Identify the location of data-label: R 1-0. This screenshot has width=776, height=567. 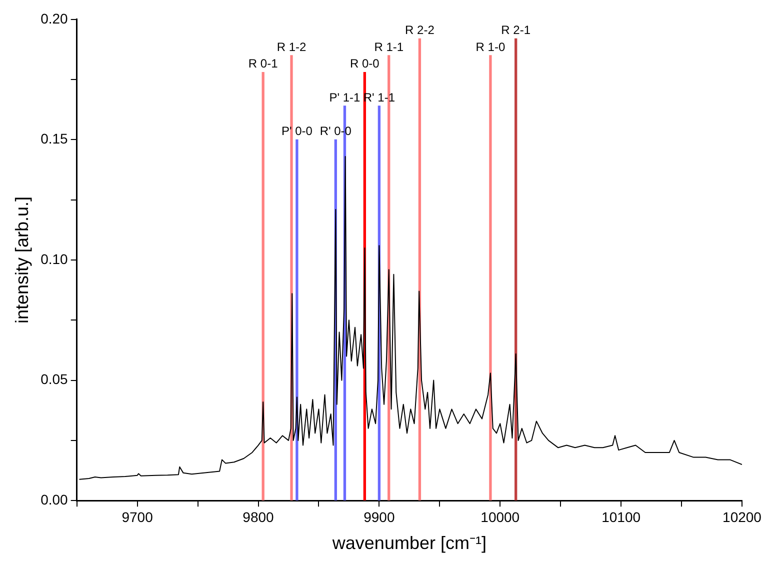
(491, 47).